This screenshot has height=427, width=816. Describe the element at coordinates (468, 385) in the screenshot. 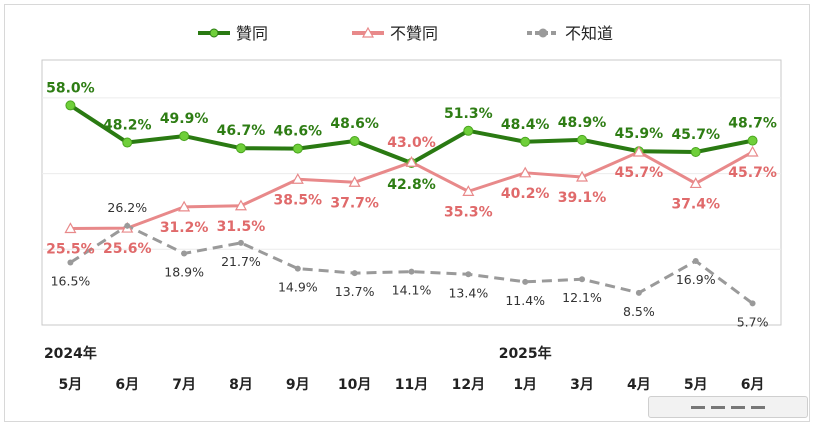

I see `x-tick-label: 12月` at that location.